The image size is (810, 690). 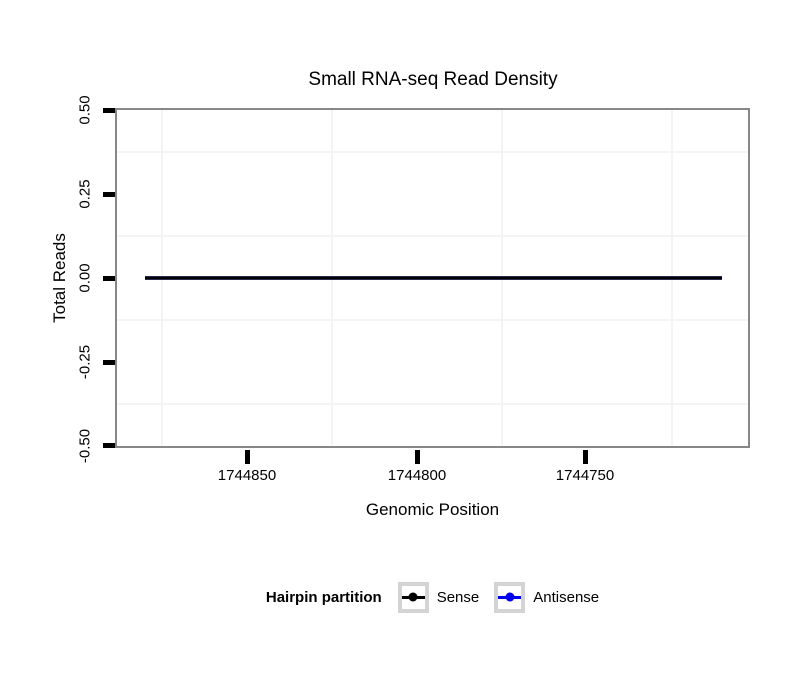 What do you see at coordinates (85, 278) in the screenshot?
I see `y-tick-label: 0.00` at bounding box center [85, 278].